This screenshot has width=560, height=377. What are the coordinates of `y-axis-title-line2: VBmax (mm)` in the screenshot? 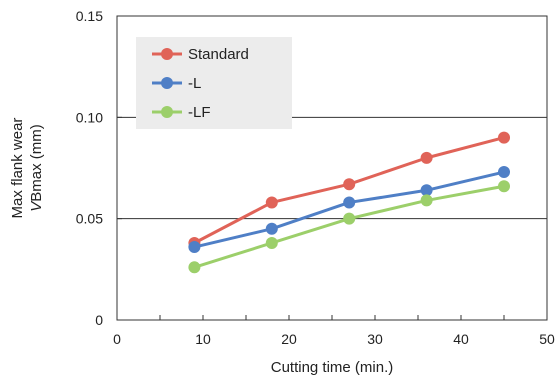 It's located at (36, 168).